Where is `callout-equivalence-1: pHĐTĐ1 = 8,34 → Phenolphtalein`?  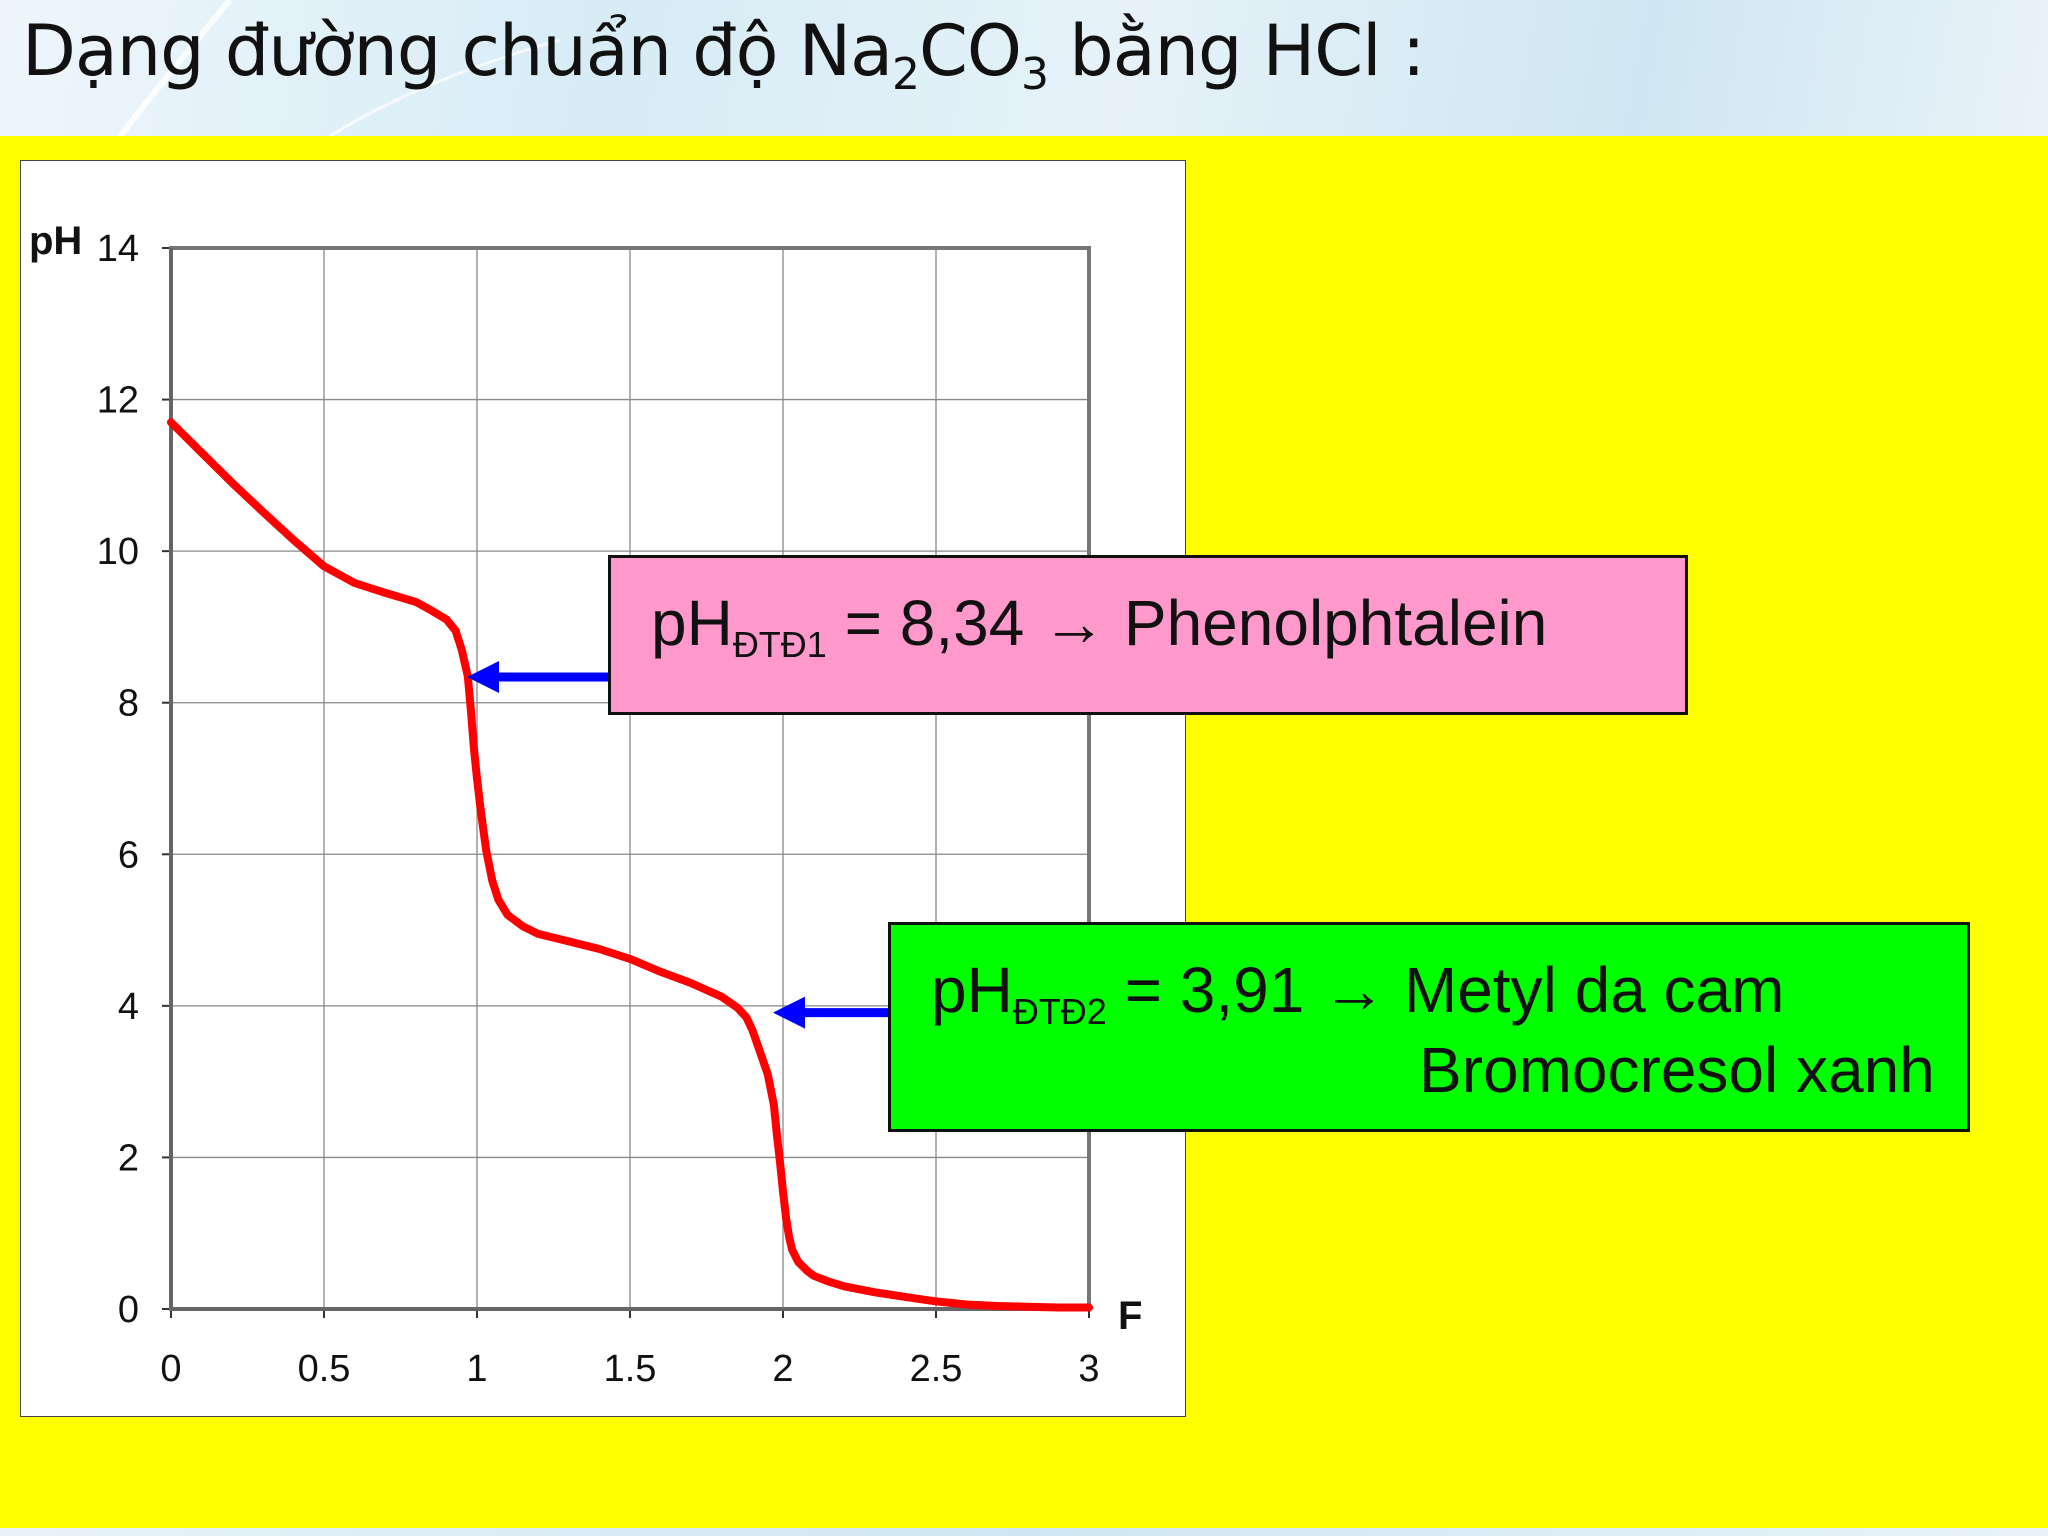
callout-equivalence-1: pHĐTĐ1 = 8,34 → Phenolphtalein is located at coordinates (1148, 635).